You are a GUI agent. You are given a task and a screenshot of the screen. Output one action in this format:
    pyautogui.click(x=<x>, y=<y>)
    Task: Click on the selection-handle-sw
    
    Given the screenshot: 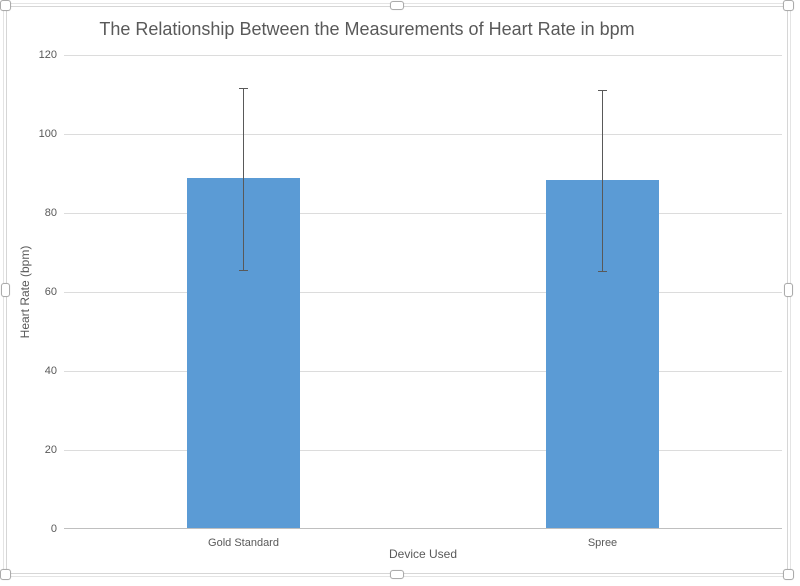 What is the action you would take?
    pyautogui.click(x=5, y=574)
    